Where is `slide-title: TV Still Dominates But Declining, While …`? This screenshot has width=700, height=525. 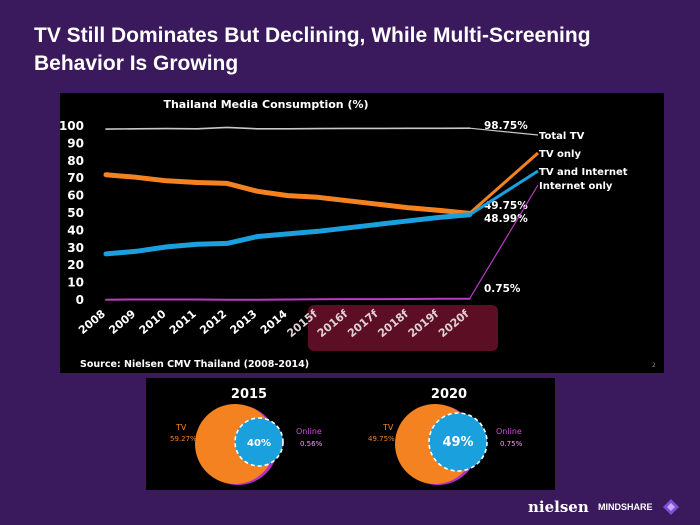
slide-title: TV Still Dominates But Declining, While … is located at coordinates (312, 49).